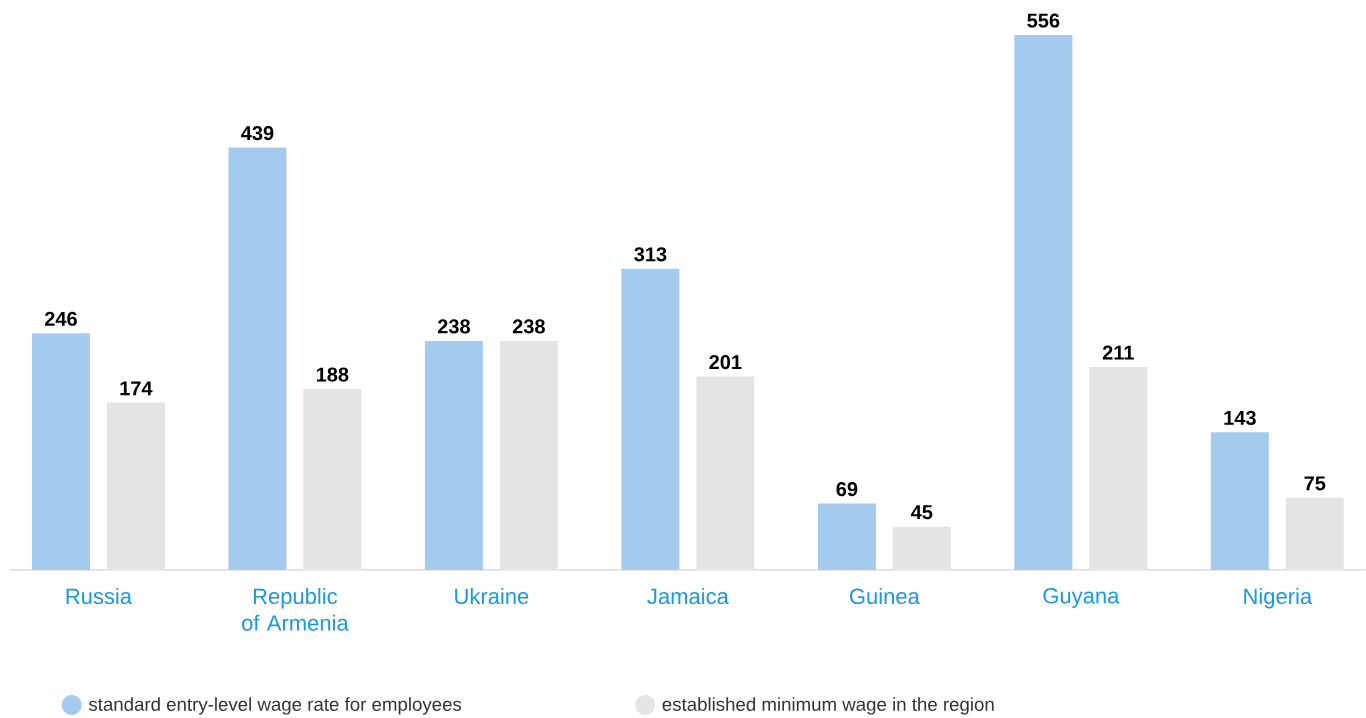  Describe the element at coordinates (828, 706) in the screenshot. I see `legend-label: established minimum wage in the region` at that location.